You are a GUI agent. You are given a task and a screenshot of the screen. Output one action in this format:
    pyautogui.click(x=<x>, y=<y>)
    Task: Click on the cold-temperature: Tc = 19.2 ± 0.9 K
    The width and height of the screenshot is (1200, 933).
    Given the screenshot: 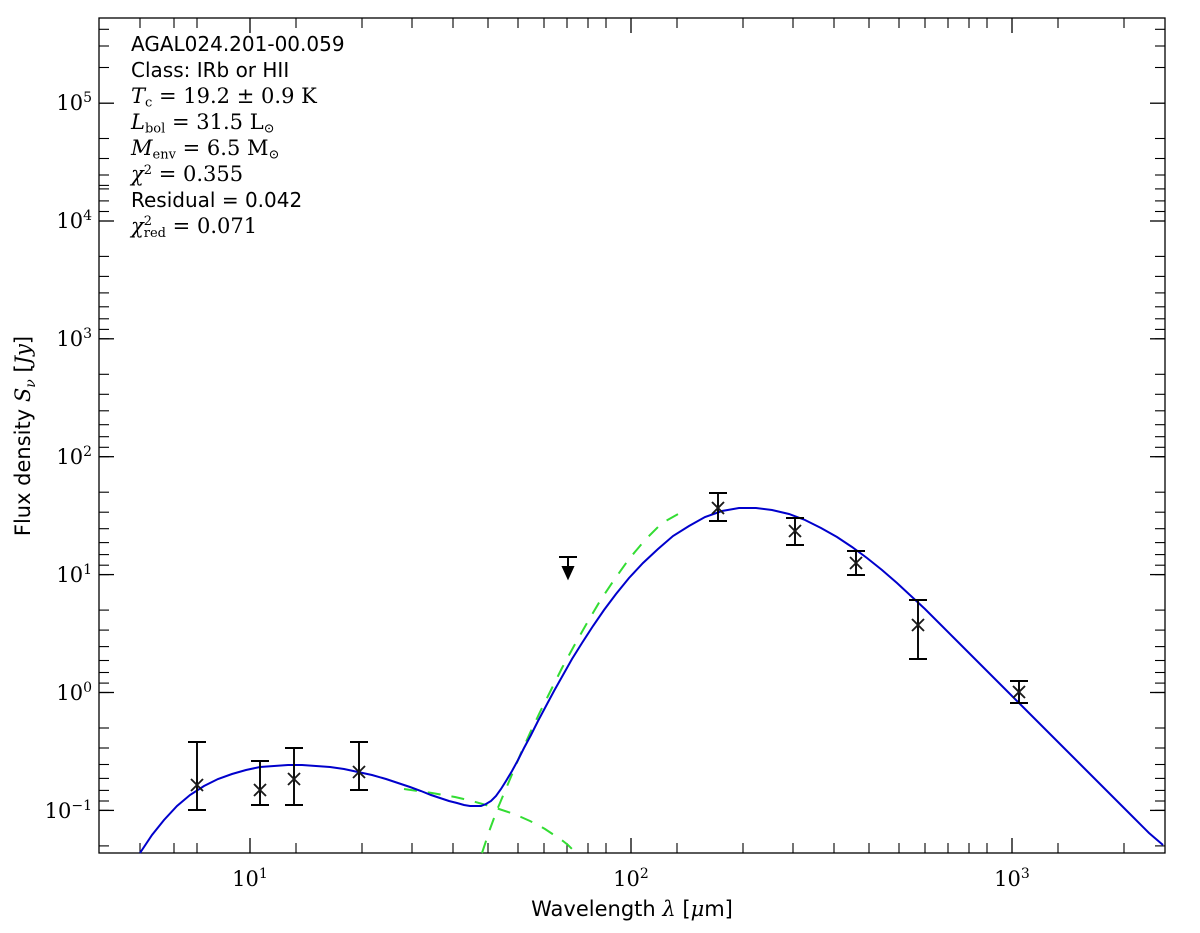 What is the action you would take?
    pyautogui.click(x=346, y=97)
    